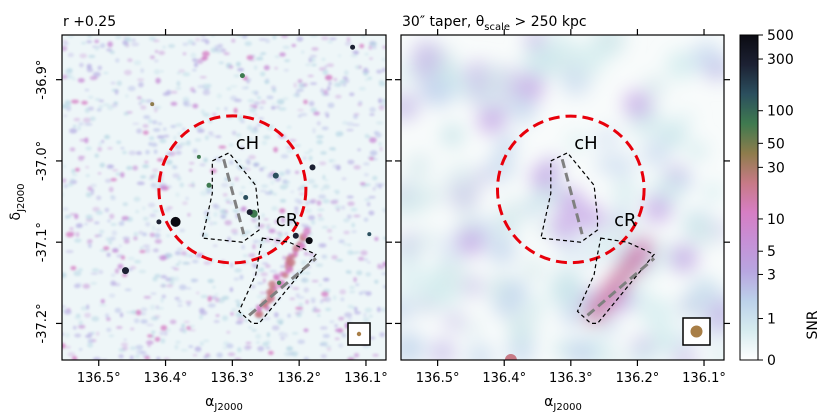 This screenshot has width=830, height=415. What do you see at coordinates (17, 202) in the screenshot?
I see `left-y-axis-label: δJ2000` at bounding box center [17, 202].